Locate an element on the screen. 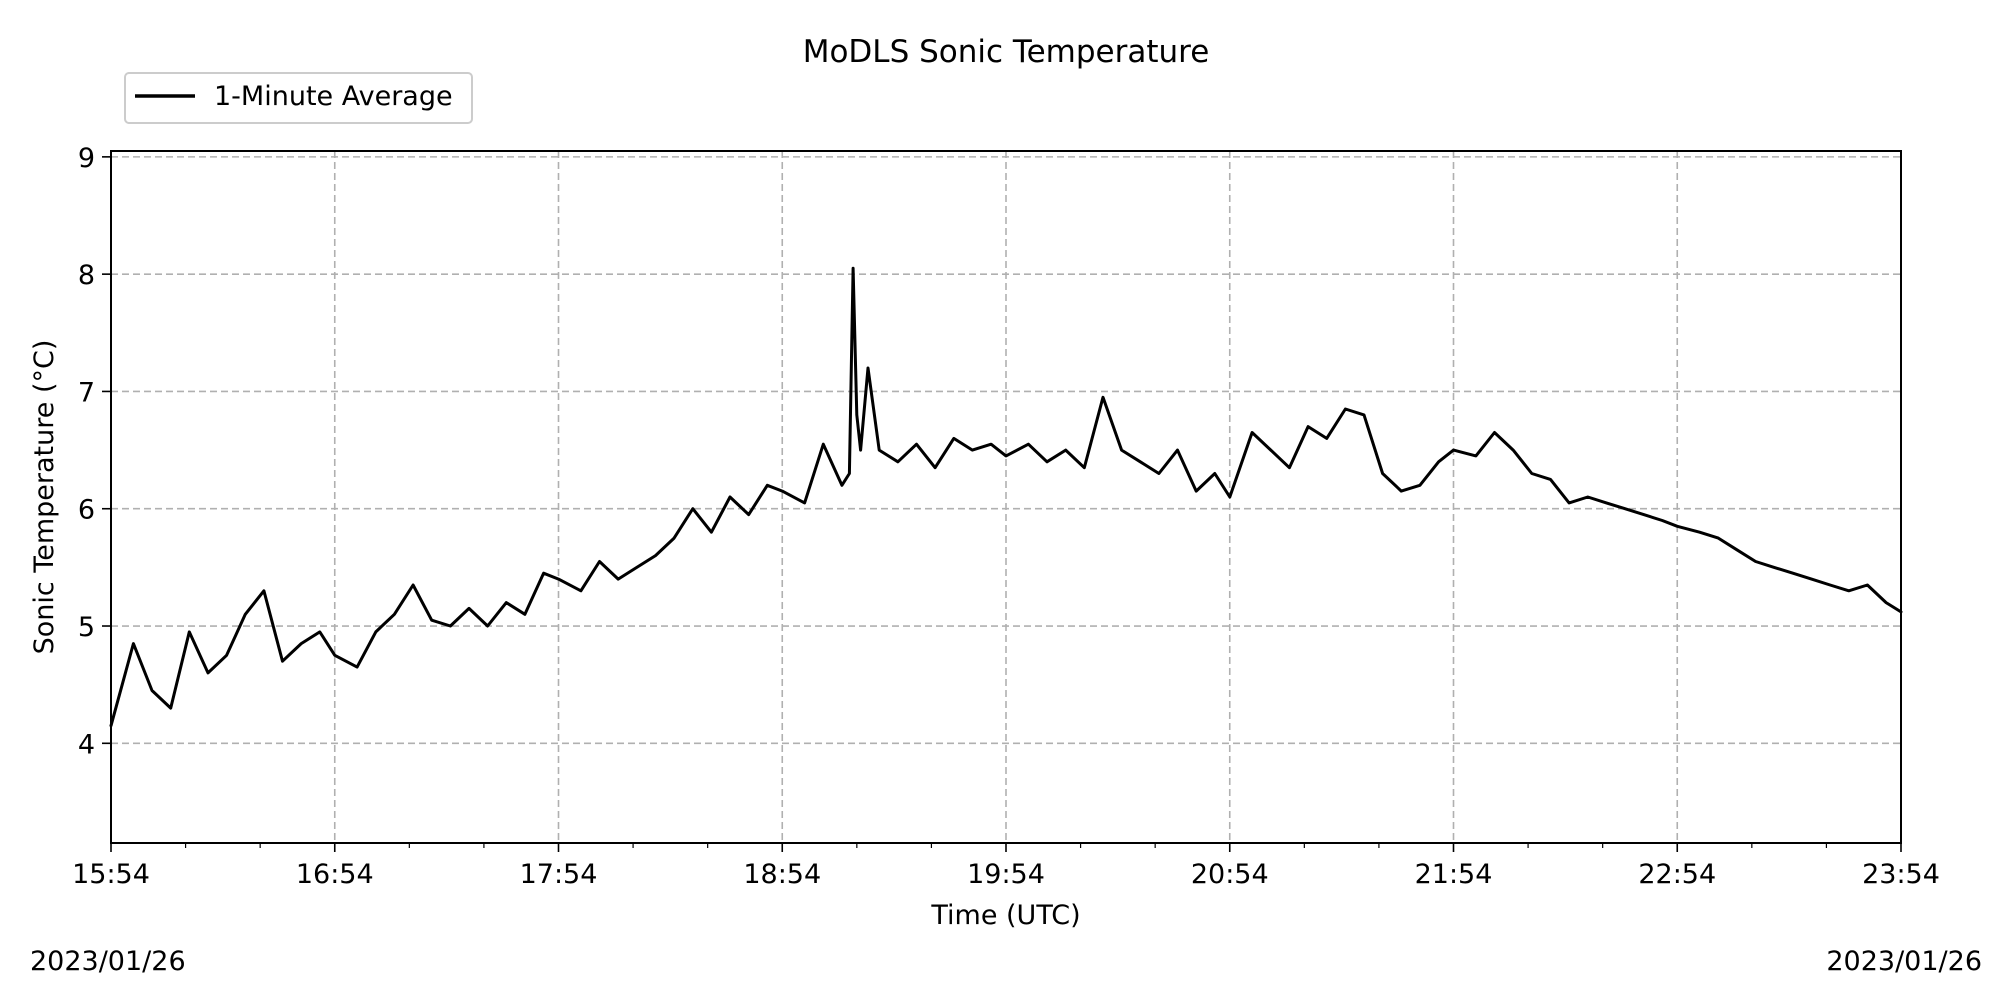  date-label-right: 2023/01/26 is located at coordinates (1904, 961).